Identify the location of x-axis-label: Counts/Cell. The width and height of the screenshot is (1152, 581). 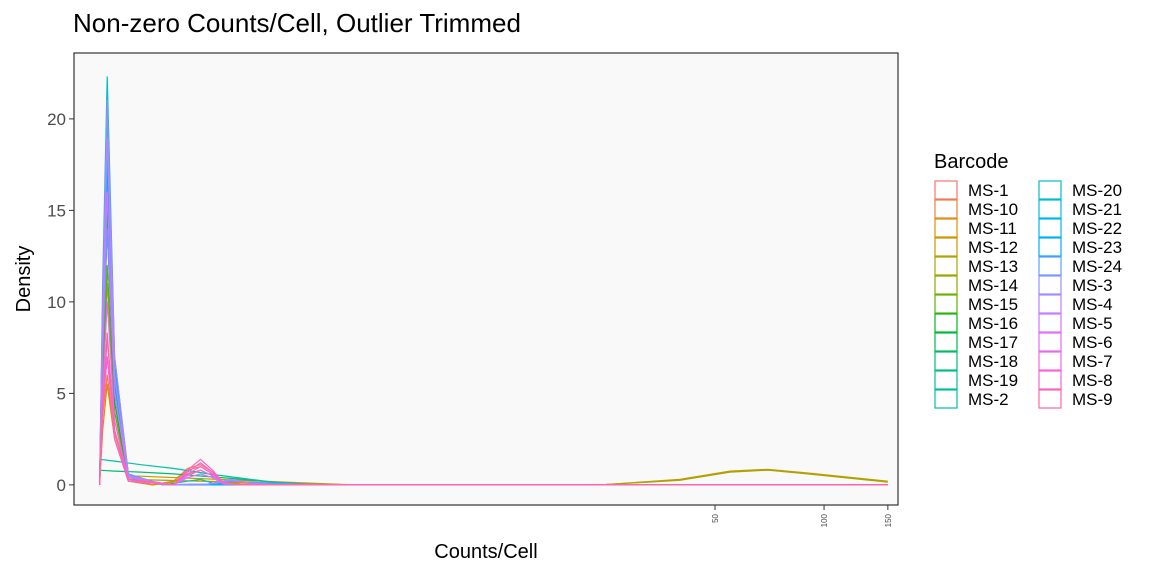
(485, 552).